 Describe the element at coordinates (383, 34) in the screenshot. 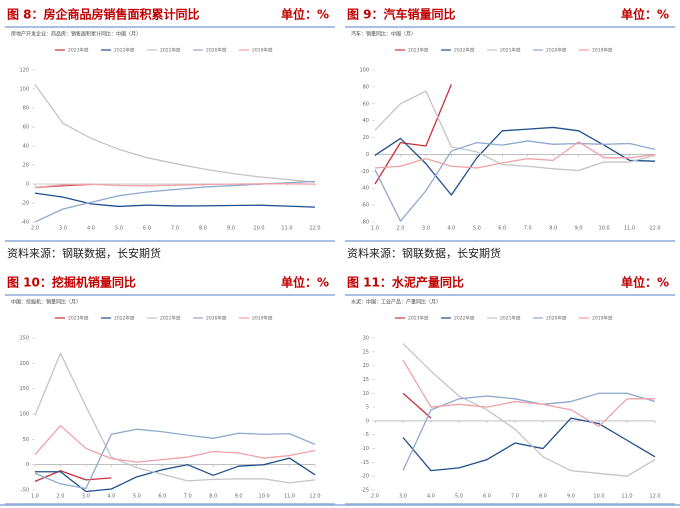

I see `chart-subtitle: 汽车：销量同比：中国（月）` at that location.